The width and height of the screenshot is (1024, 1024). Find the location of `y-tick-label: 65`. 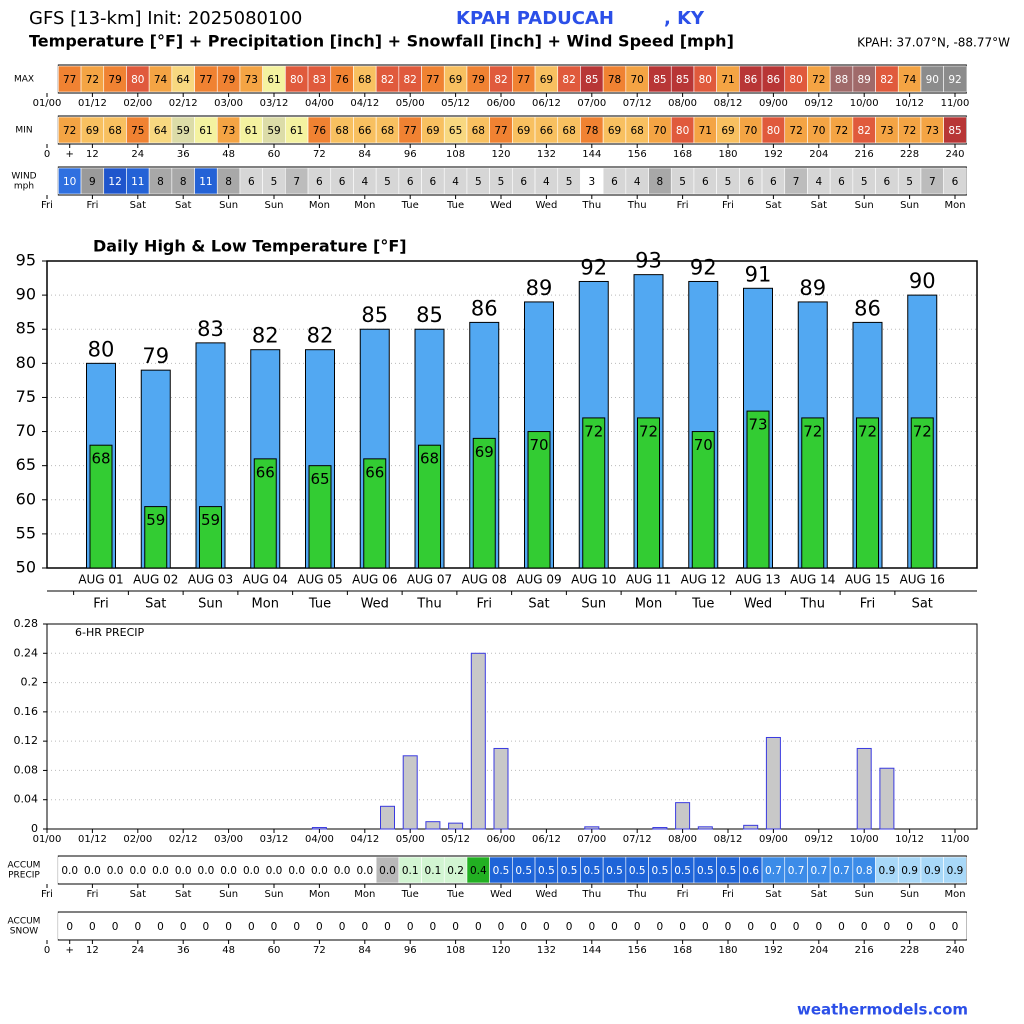

y-tick-label: 65 is located at coordinates (26, 464).